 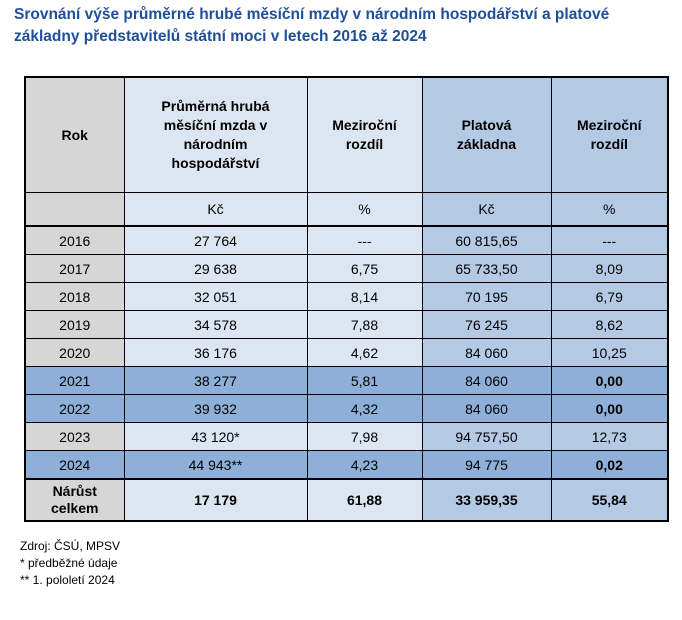 I want to click on cell-salary-base-change: 0,02, so click(x=609, y=465).